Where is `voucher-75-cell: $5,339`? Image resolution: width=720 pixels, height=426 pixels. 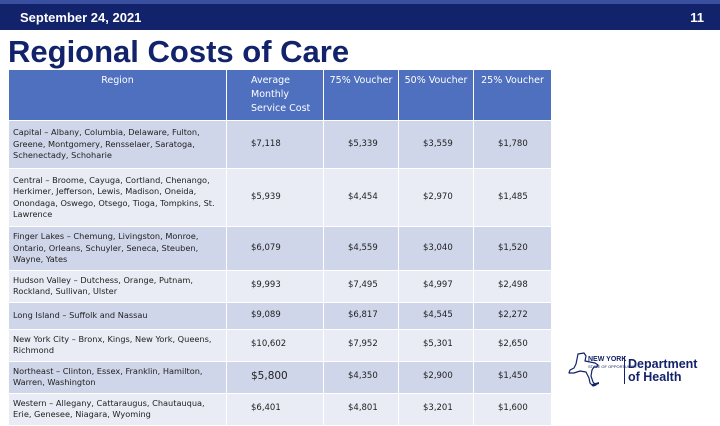 voucher-75-cell: $5,339 is located at coordinates (361, 144).